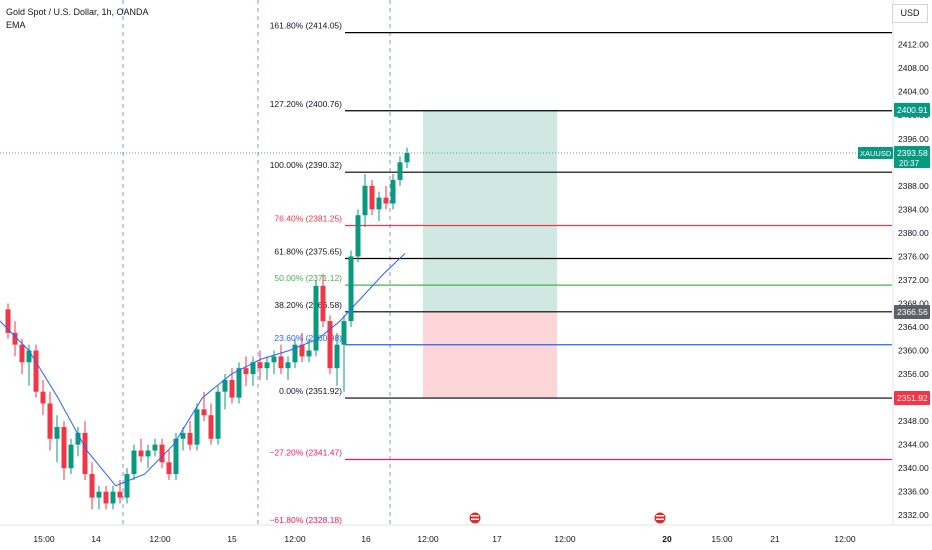  Describe the element at coordinates (305, 453) in the screenshot. I see `fib-level-label: −27.20% (2341.47)` at that location.